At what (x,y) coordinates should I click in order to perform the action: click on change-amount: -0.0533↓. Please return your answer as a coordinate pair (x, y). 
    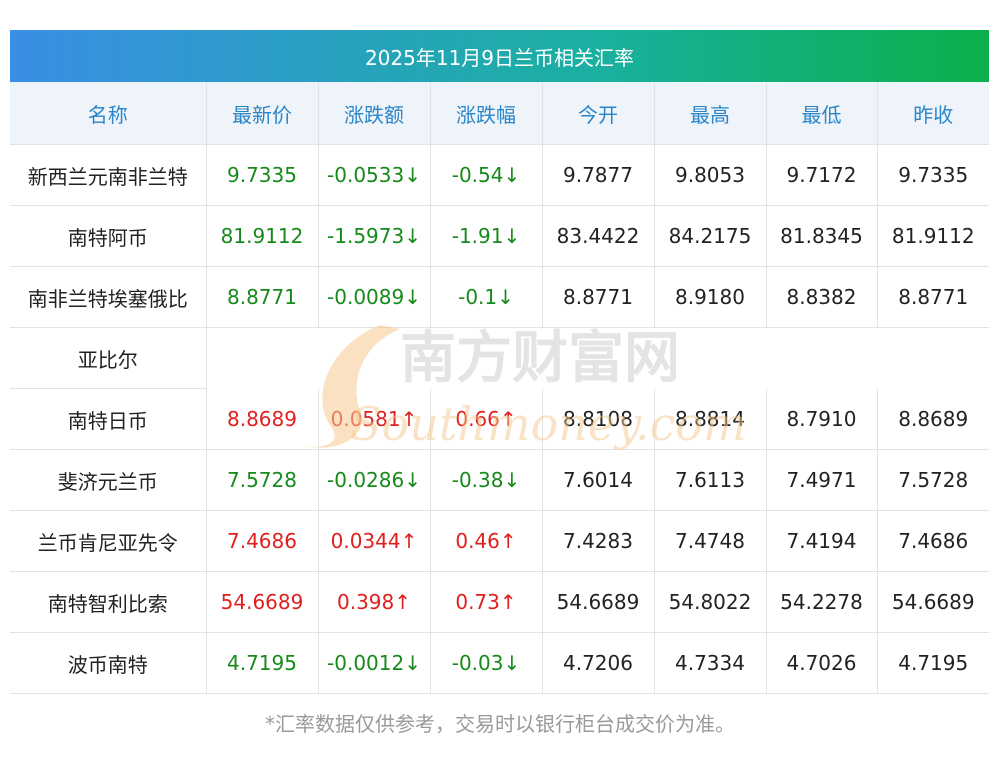
    Looking at the image, I should click on (374, 175).